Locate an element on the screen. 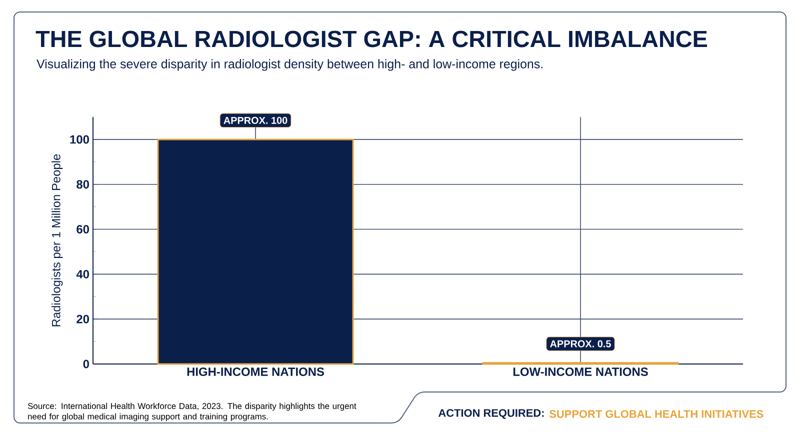  y-tick-label: 60 is located at coordinates (82, 229).